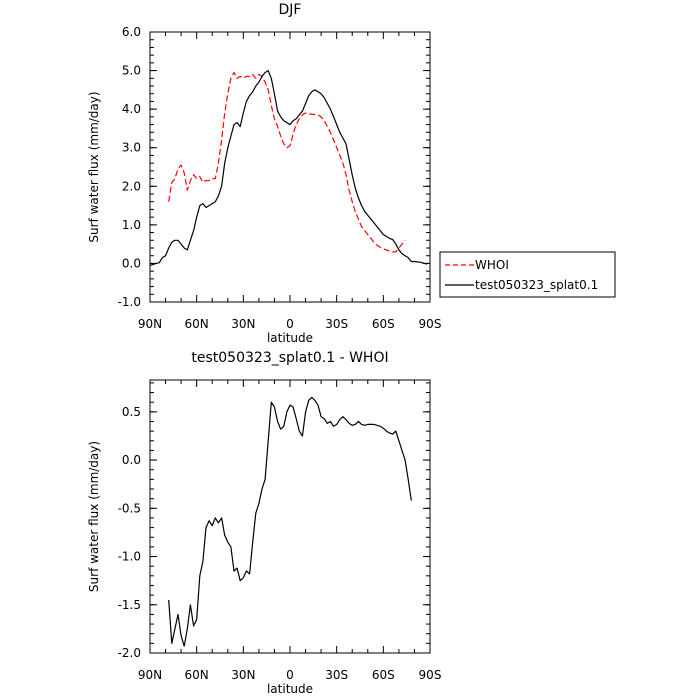 Image resolution: width=700 pixels, height=700 pixels. Describe the element at coordinates (536, 285) in the screenshot. I see `legend-entry: test050323_splat0.1` at that location.